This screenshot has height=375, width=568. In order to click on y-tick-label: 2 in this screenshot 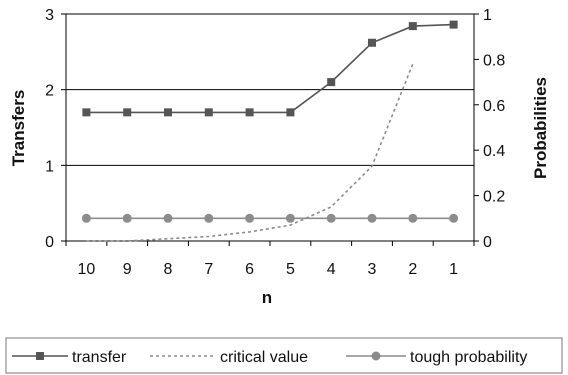, I will do `click(49, 91)`.